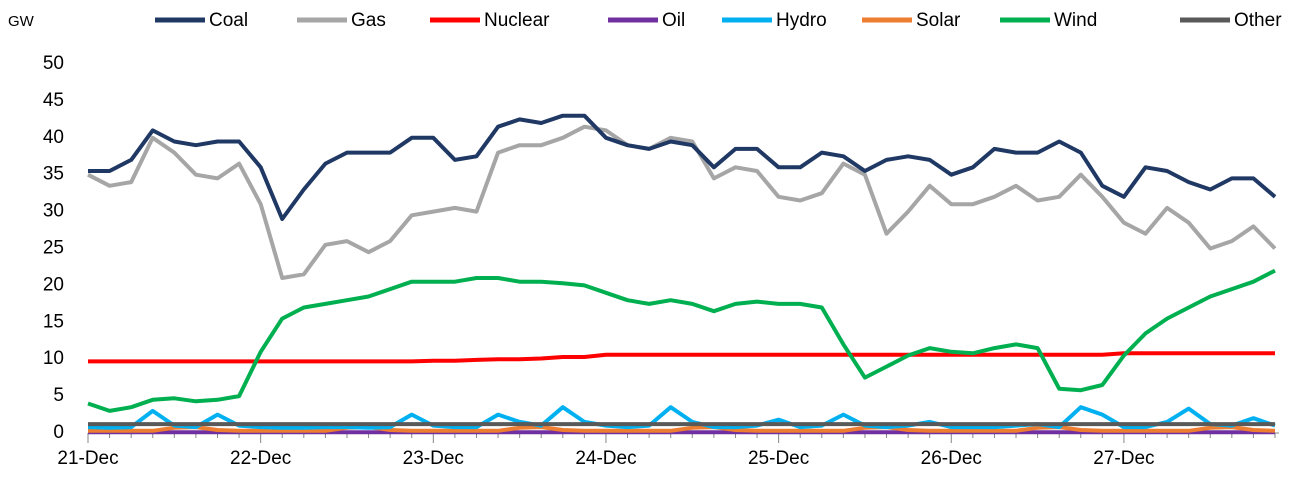 This screenshot has height=482, width=1312. I want to click on x-tick-label: 25-Dec, so click(778, 458).